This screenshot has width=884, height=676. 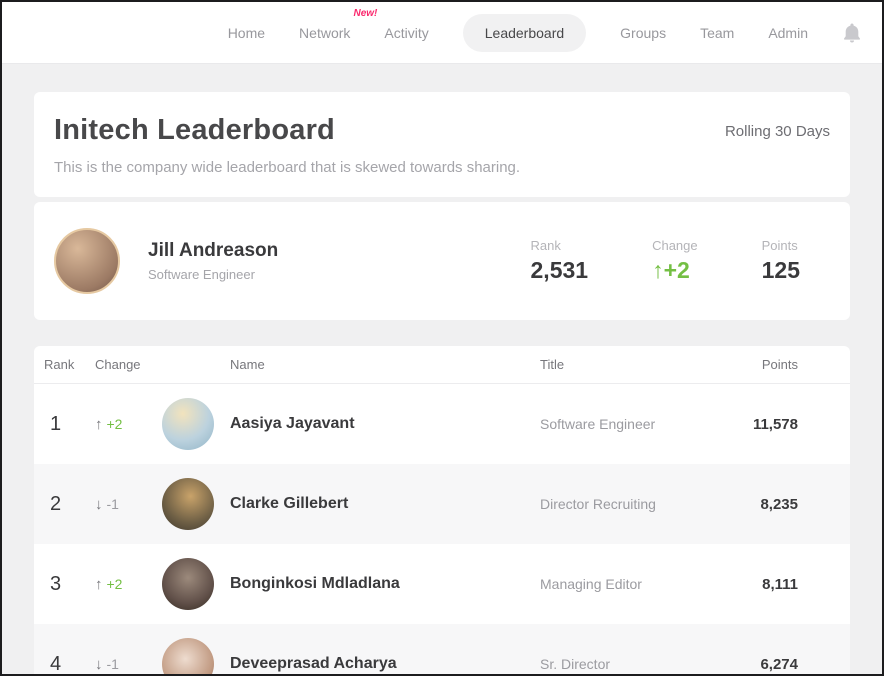 What do you see at coordinates (545, 245) in the screenshot?
I see `stat-rank-label: Rank` at bounding box center [545, 245].